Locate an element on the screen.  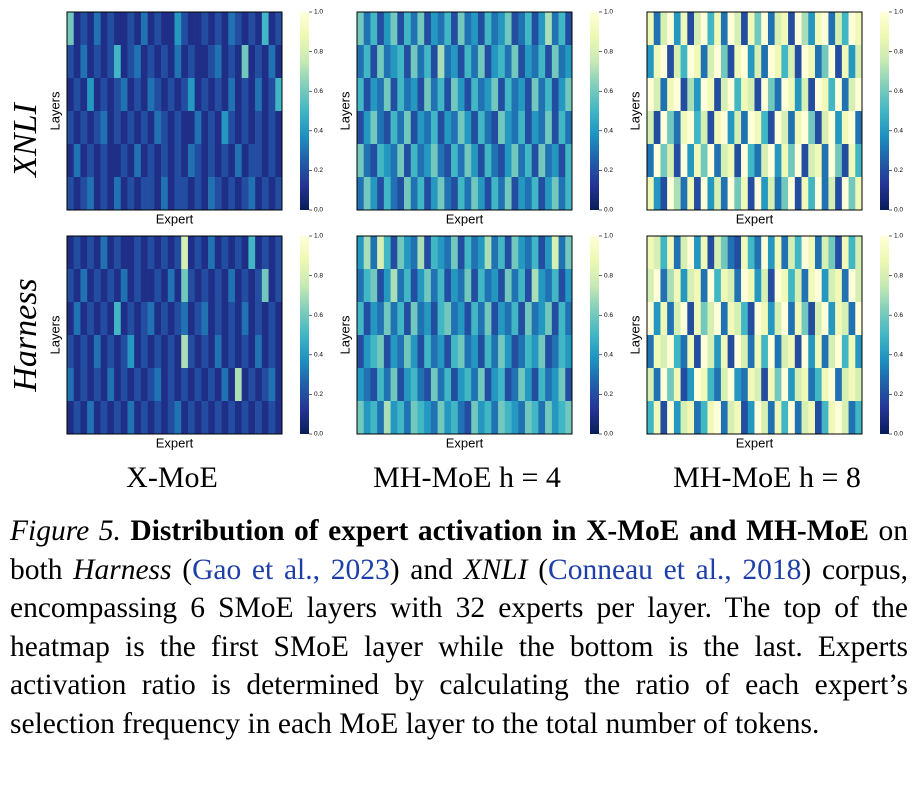
colorbar-tick-label: 1.0 is located at coordinates (898, 236).